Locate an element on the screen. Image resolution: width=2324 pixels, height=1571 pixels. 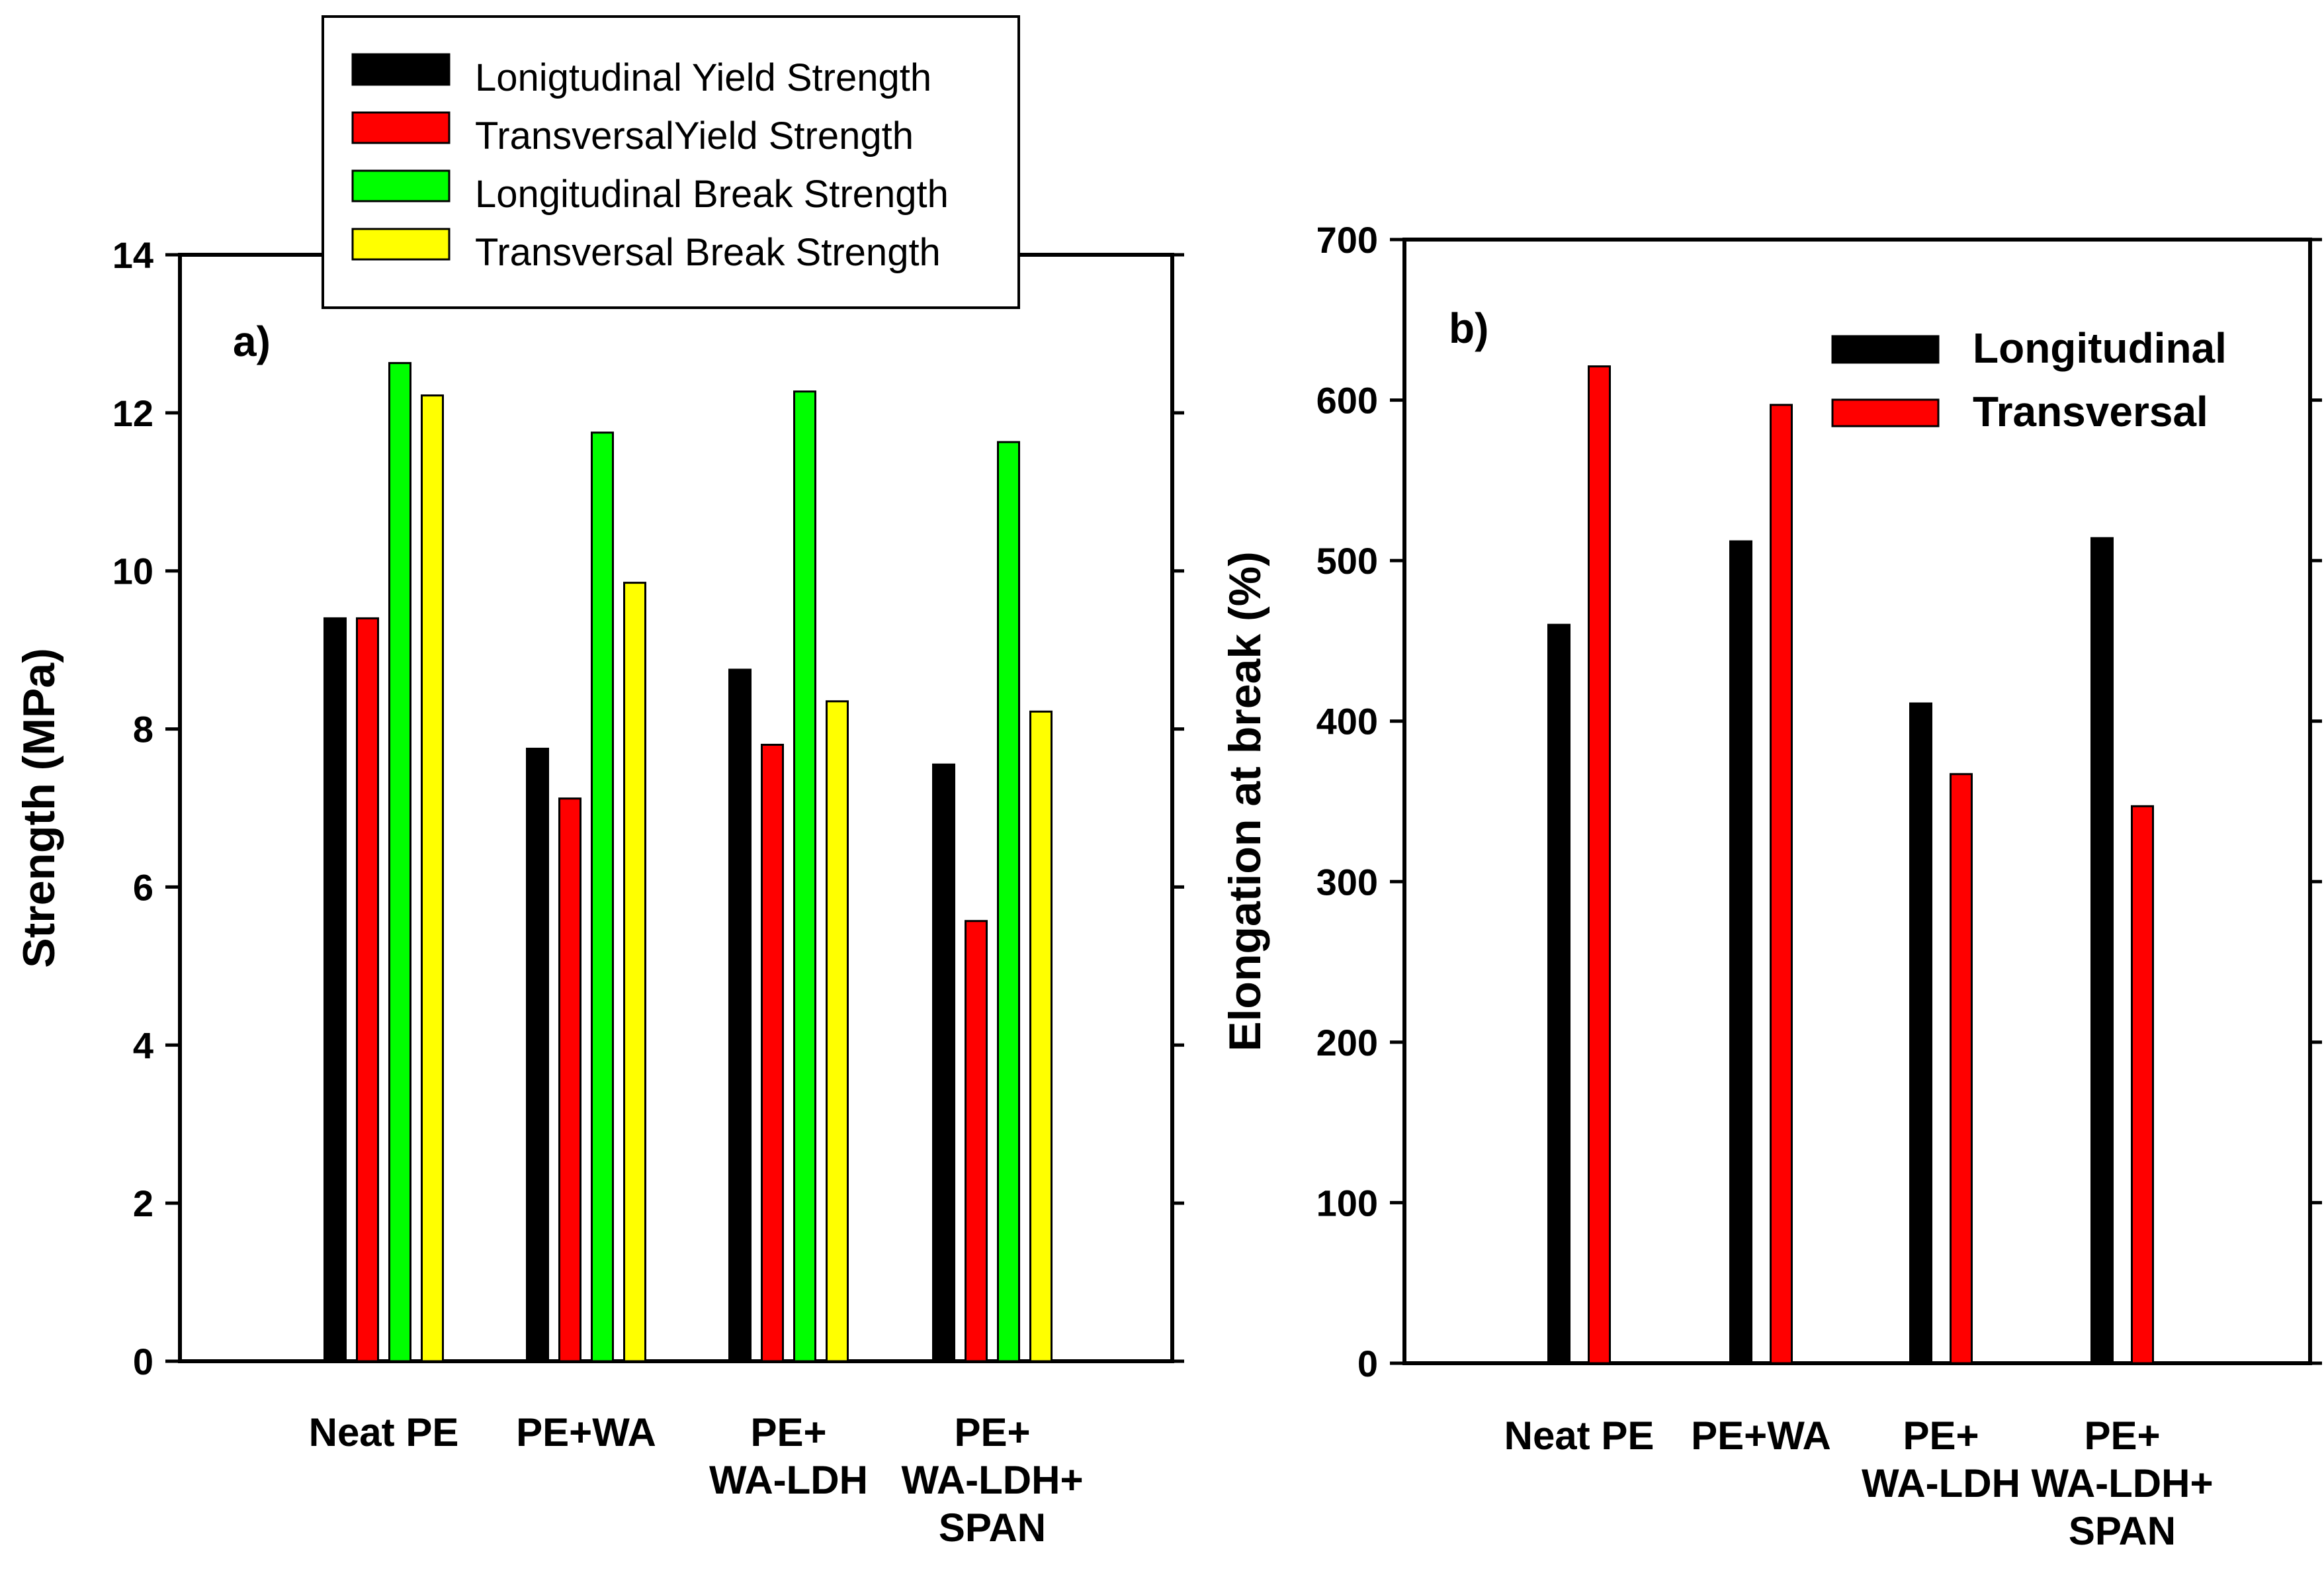
panel-a-y-tick-label: 2 is located at coordinates (143, 1204).